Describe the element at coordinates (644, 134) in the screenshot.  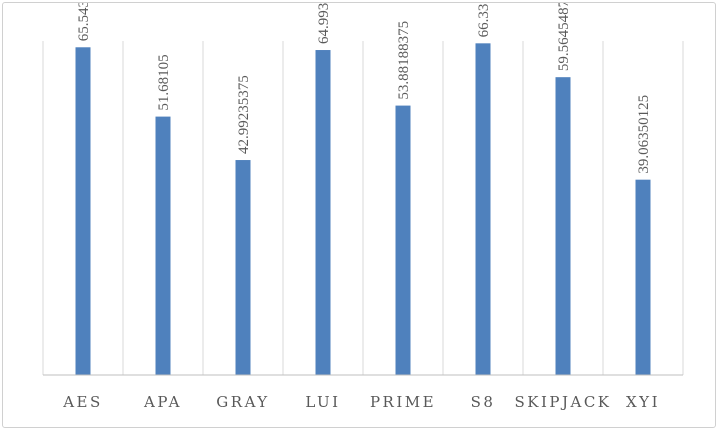
I see `data-label-xyi: 39.06350125` at that location.